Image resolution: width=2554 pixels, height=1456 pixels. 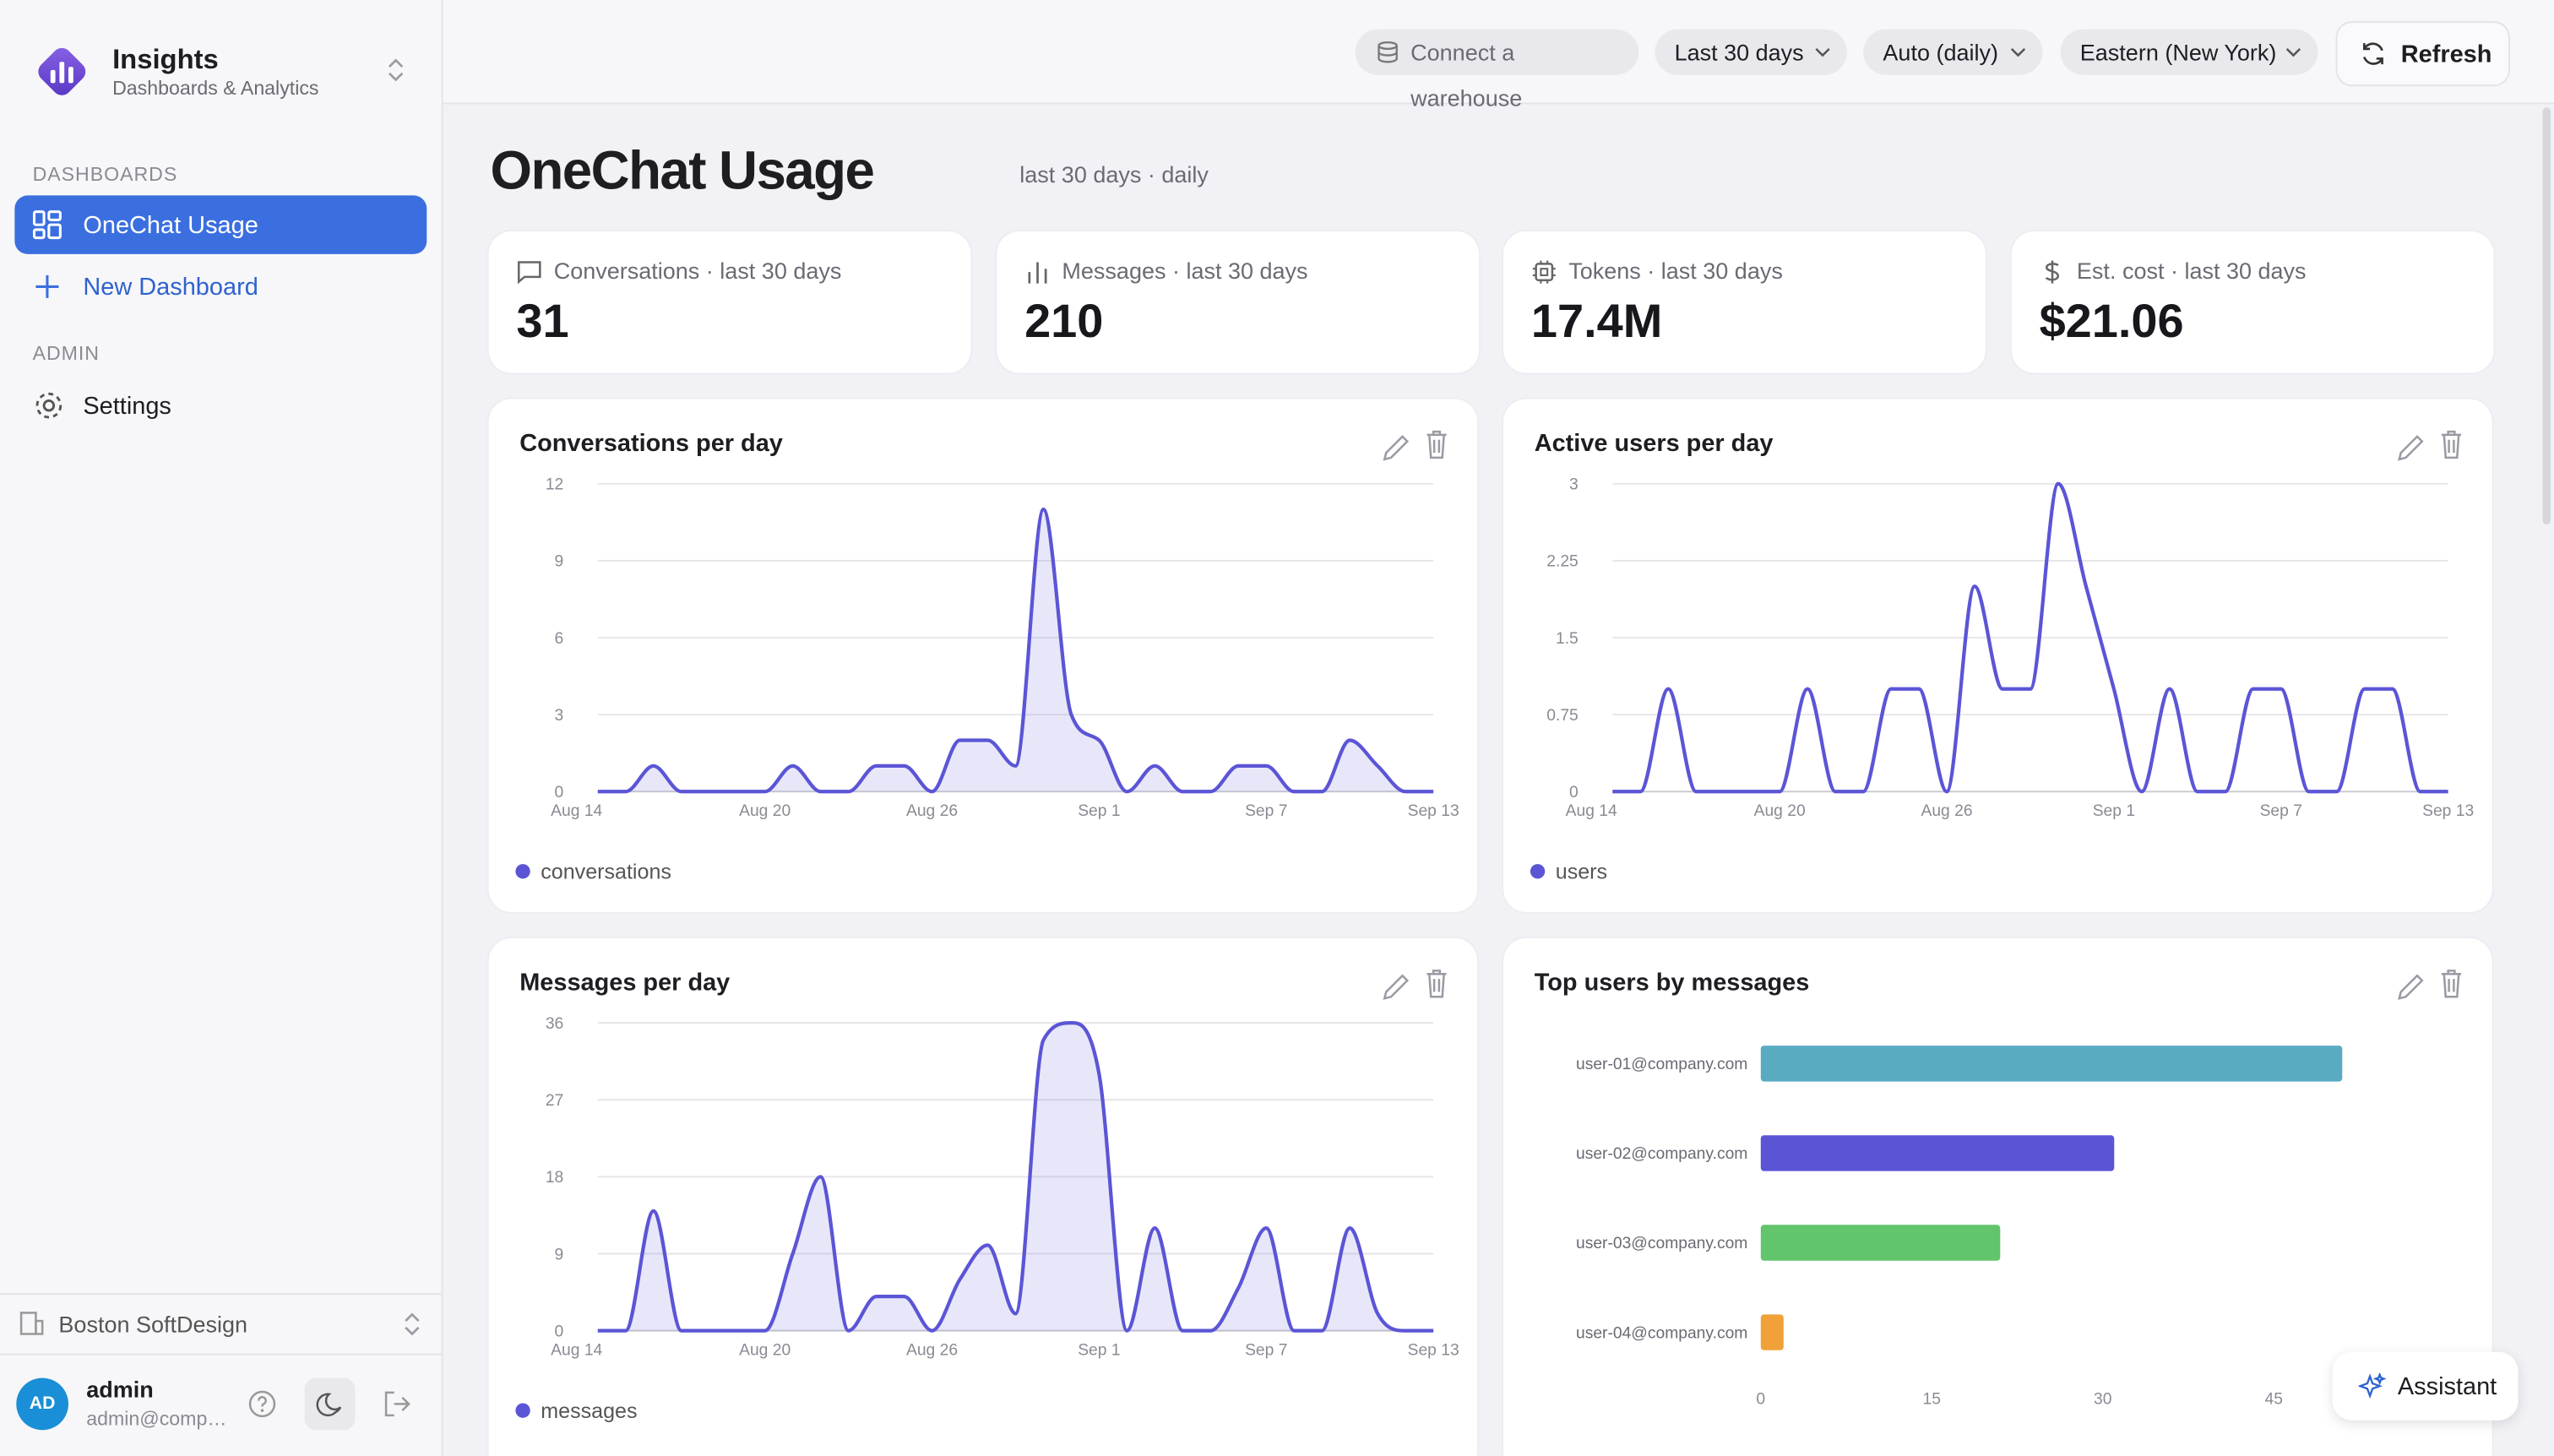 I want to click on nav-item: New Dashboard, so click(x=220, y=287).